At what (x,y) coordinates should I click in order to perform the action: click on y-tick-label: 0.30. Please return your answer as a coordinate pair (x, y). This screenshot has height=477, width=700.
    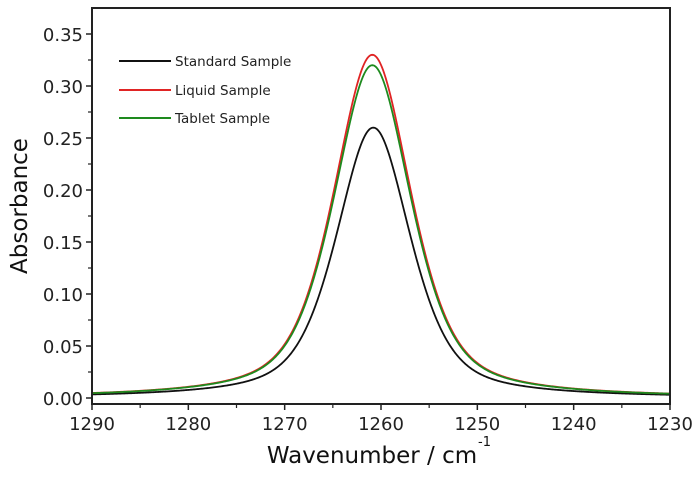
    Looking at the image, I should click on (63, 87).